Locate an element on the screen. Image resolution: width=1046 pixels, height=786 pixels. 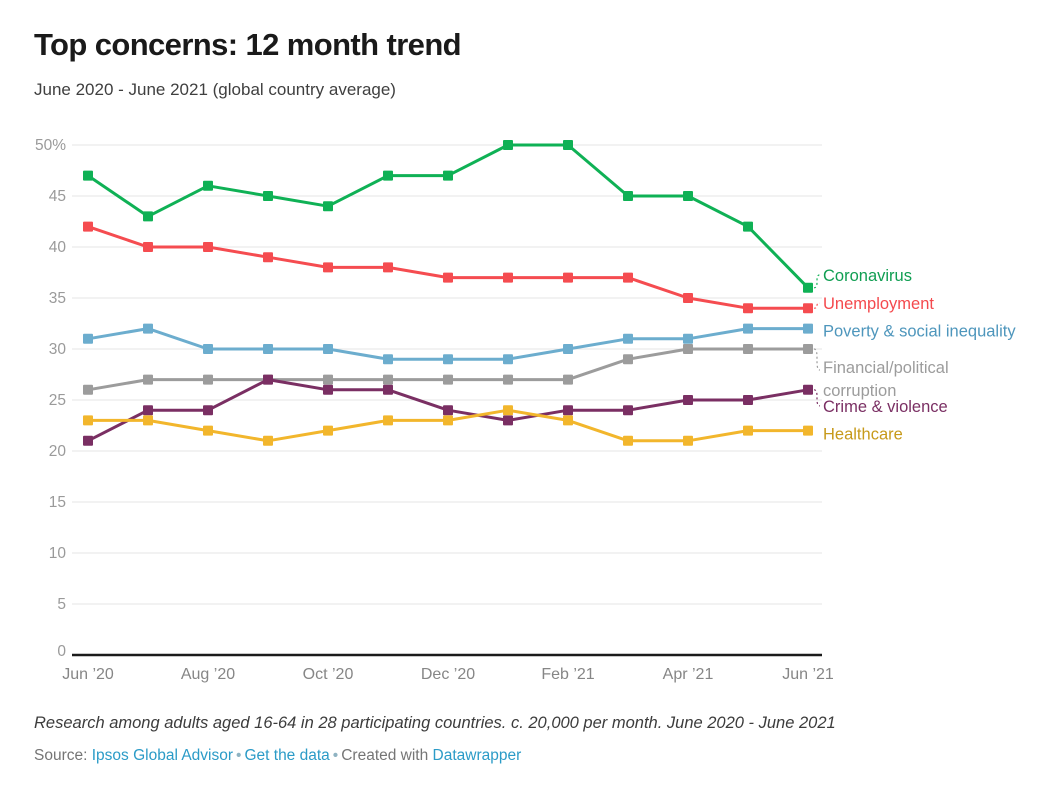
series-label-healthcare: Healthcare is located at coordinates (863, 435).